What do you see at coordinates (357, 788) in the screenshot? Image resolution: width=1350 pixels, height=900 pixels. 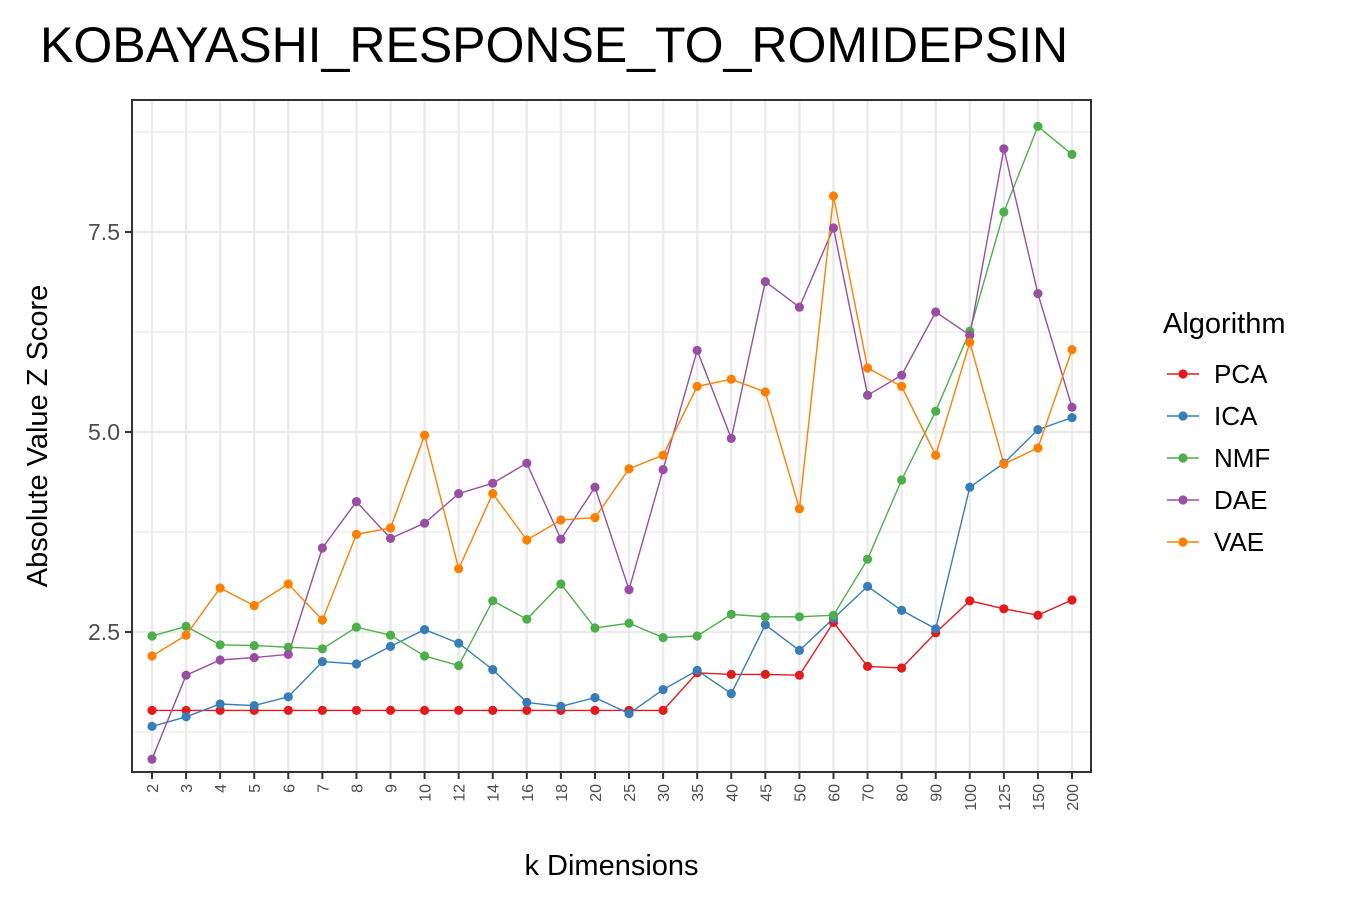 I see `x-tick-label: 8` at bounding box center [357, 788].